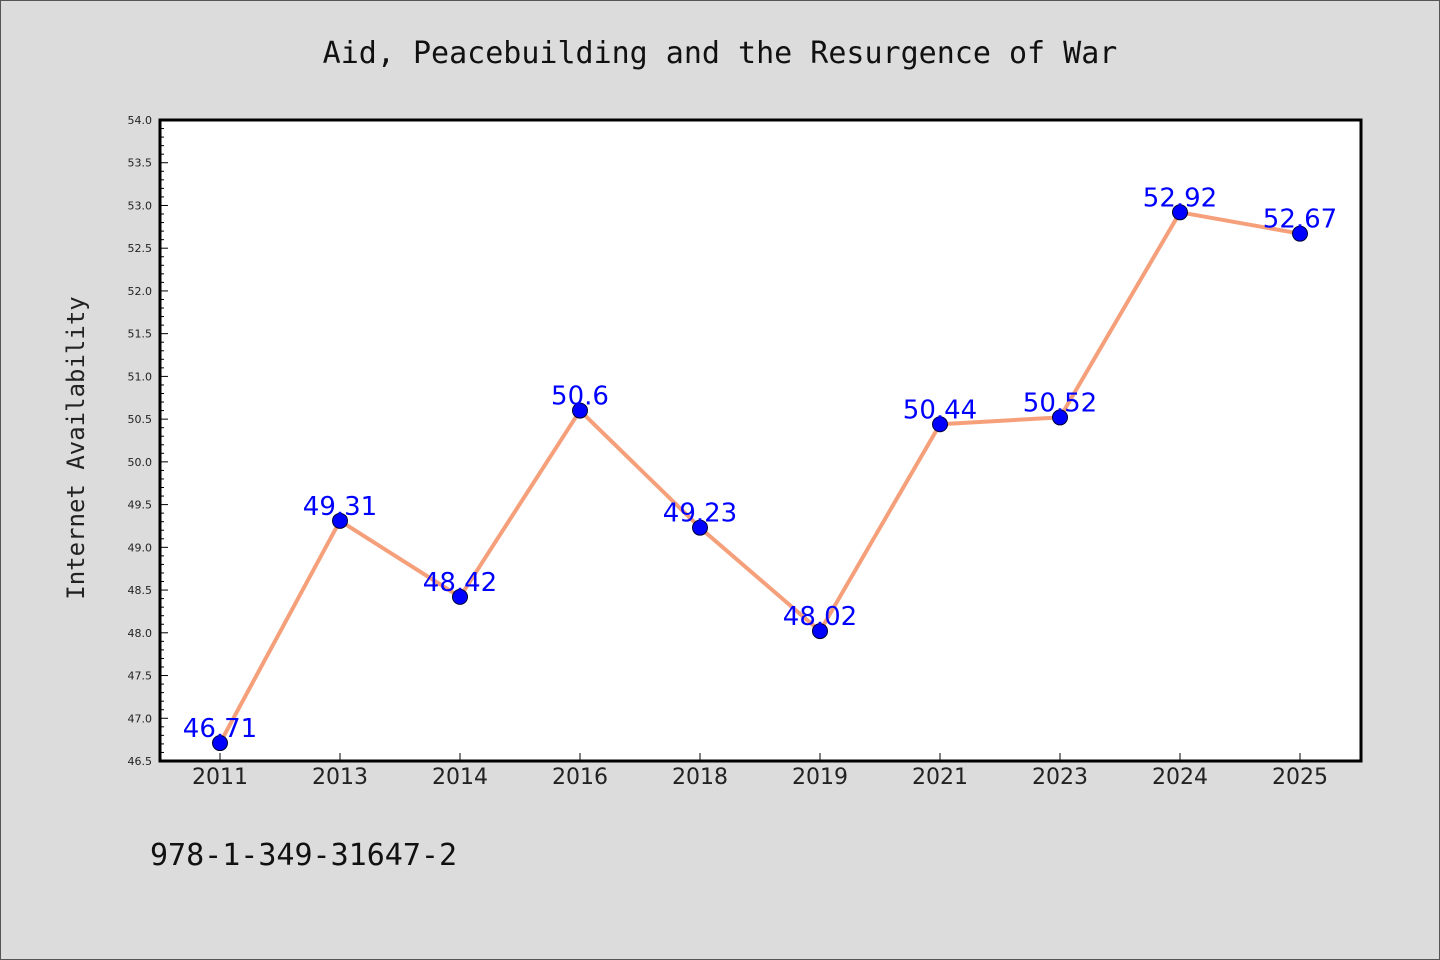 The width and height of the screenshot is (1440, 960). Describe the element at coordinates (140, 761) in the screenshot. I see `y-tick-label: 46.5` at that location.